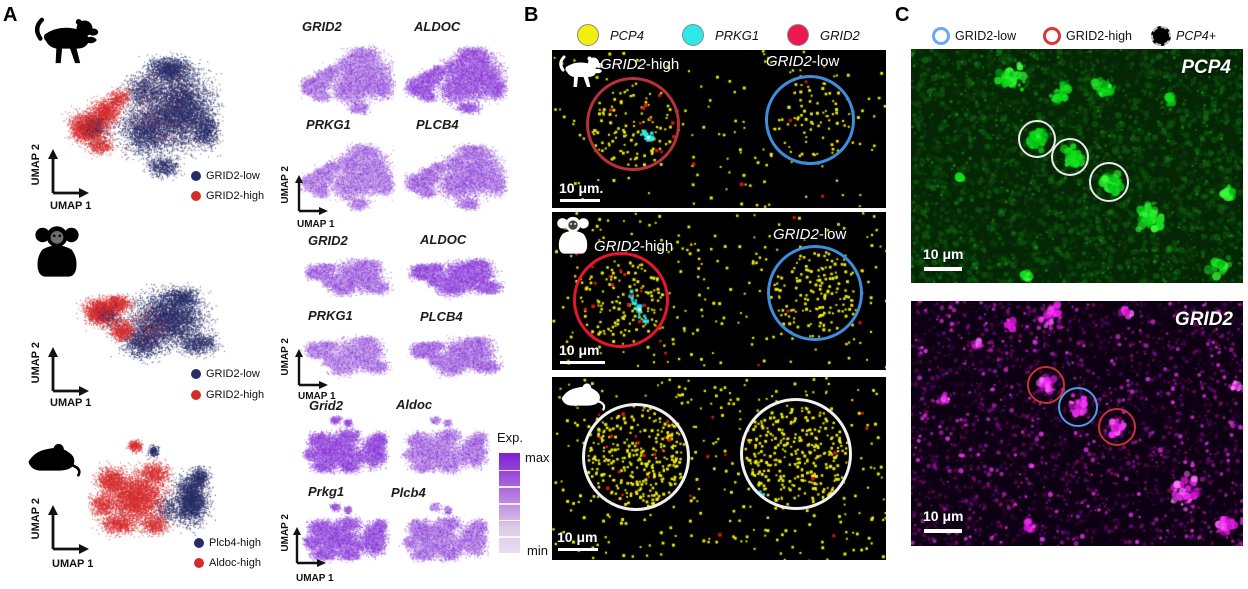 Image resolution: width=1248 pixels, height=589 pixels. I want to click on feature-label-grid2-mouse: Grid2, so click(326, 405).